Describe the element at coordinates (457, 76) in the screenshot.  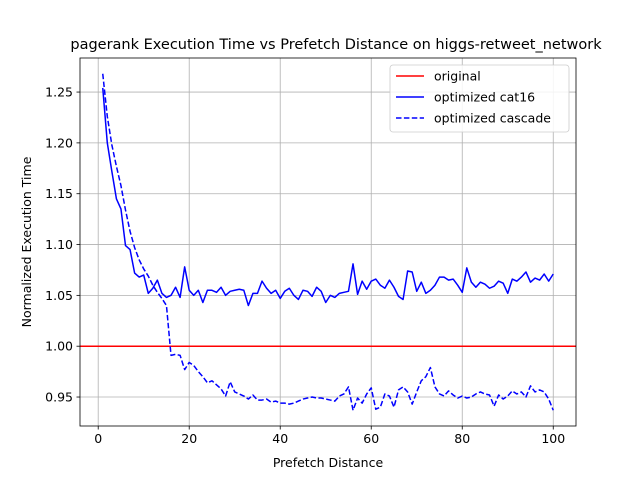
I see `legend-label-original: original` at that location.